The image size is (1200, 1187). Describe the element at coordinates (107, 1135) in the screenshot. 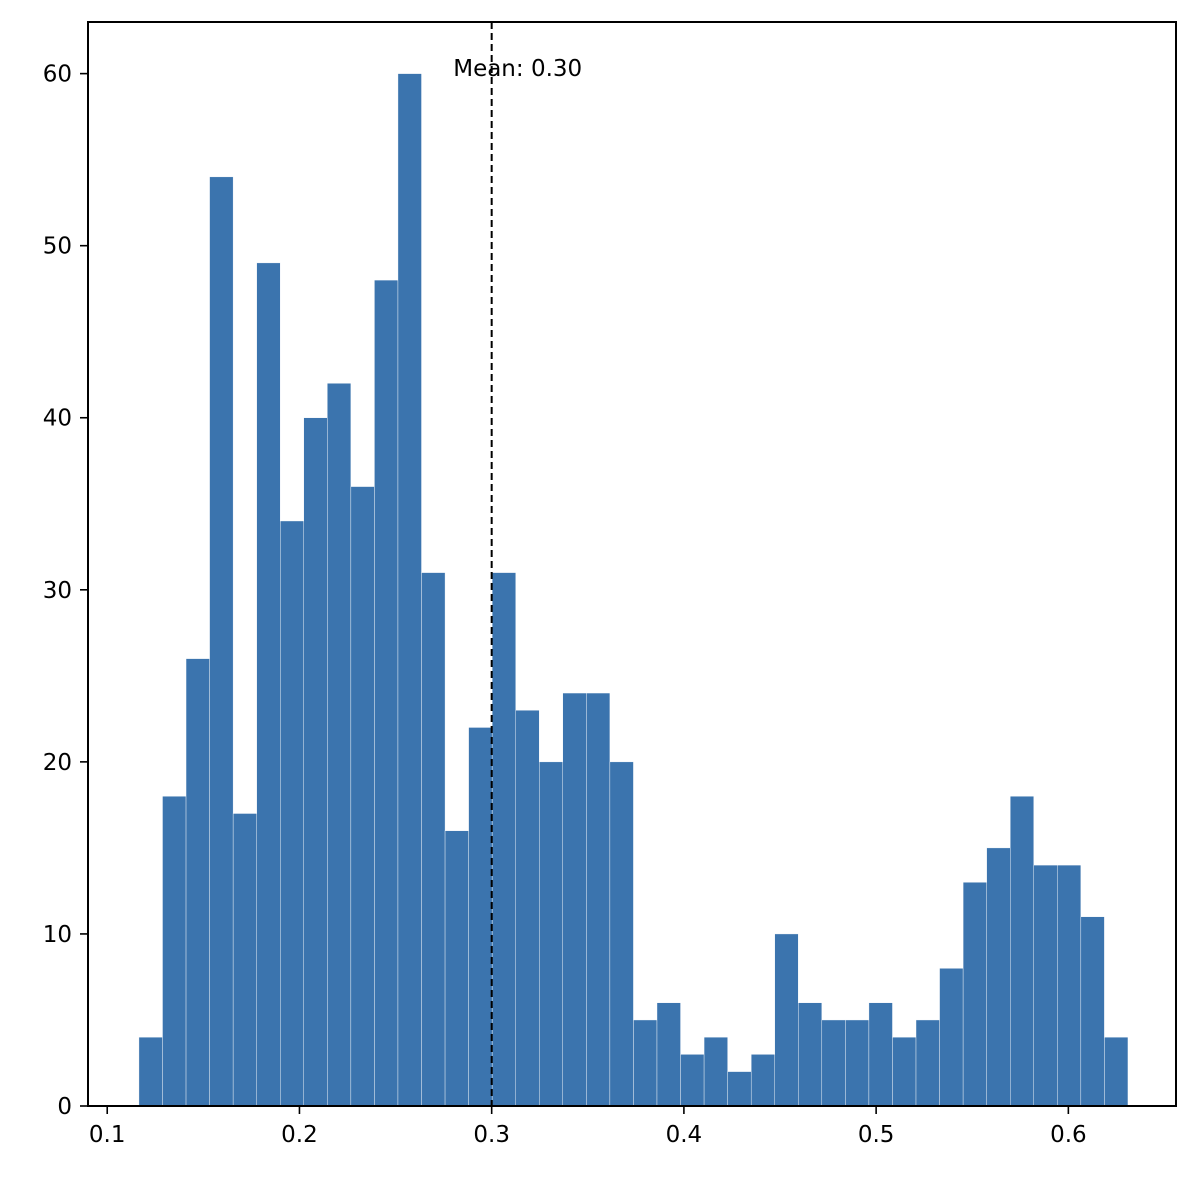

I see `x-tick-label: 0.1` at that location.